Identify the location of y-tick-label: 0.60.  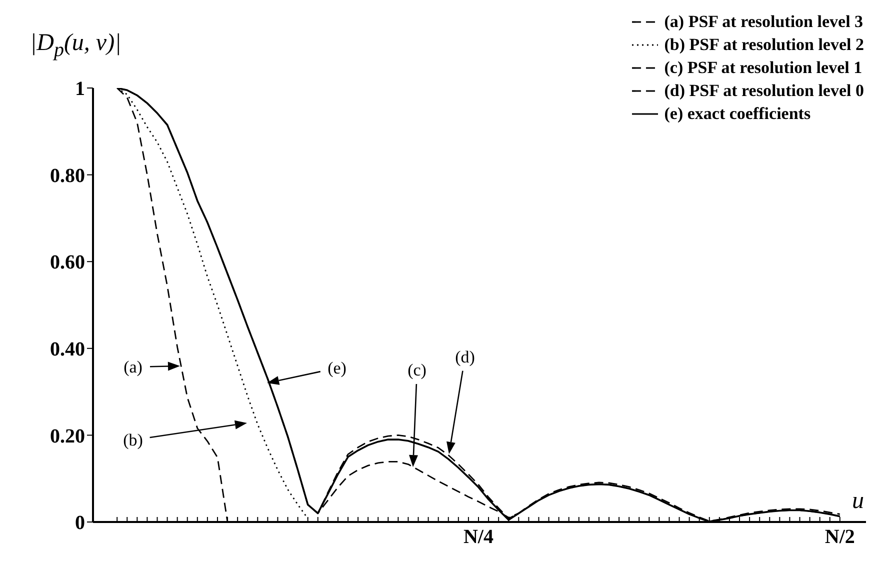
(67, 263).